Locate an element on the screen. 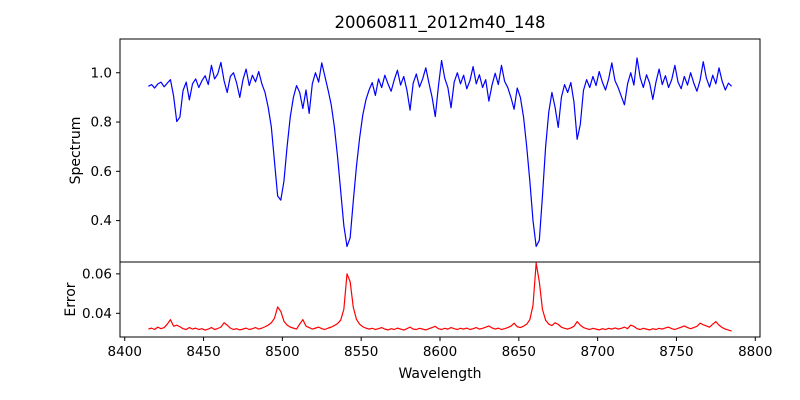 The height and width of the screenshot is (400, 800). x-tick-label: 8550 is located at coordinates (361, 352).